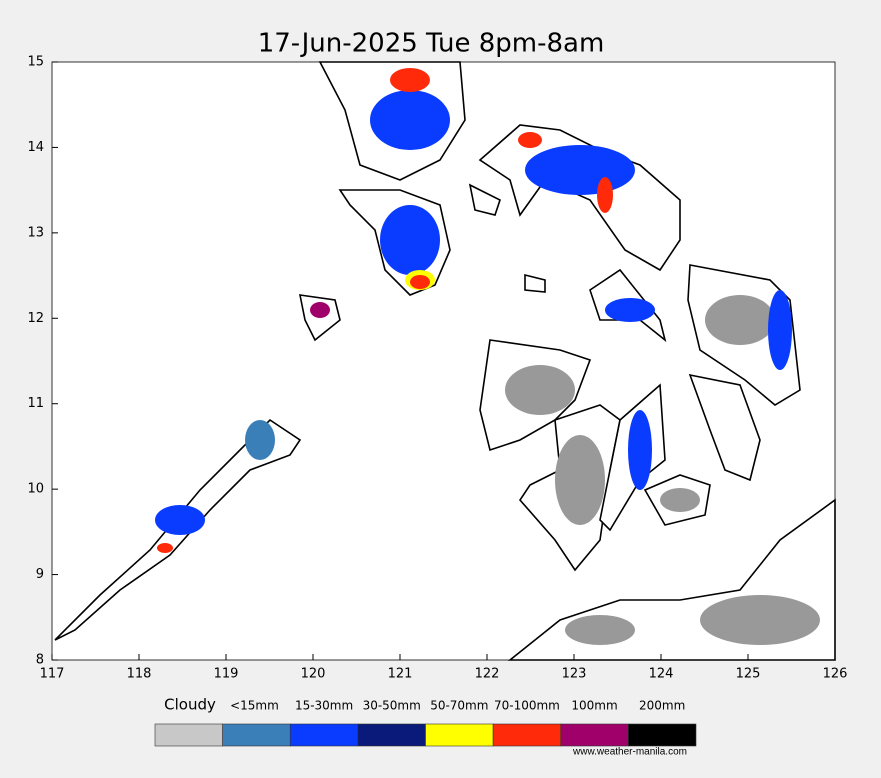  I want to click on legend-label: 70-100mm, so click(527, 706).